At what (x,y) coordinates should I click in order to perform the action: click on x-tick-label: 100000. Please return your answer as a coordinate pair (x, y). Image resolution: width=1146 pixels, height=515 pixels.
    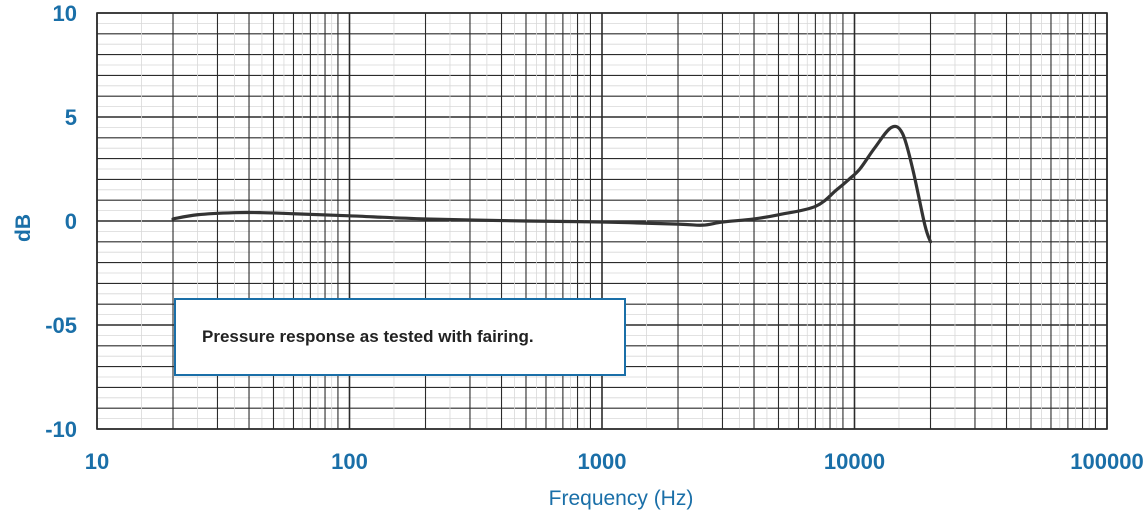
    Looking at the image, I should click on (1106, 461).